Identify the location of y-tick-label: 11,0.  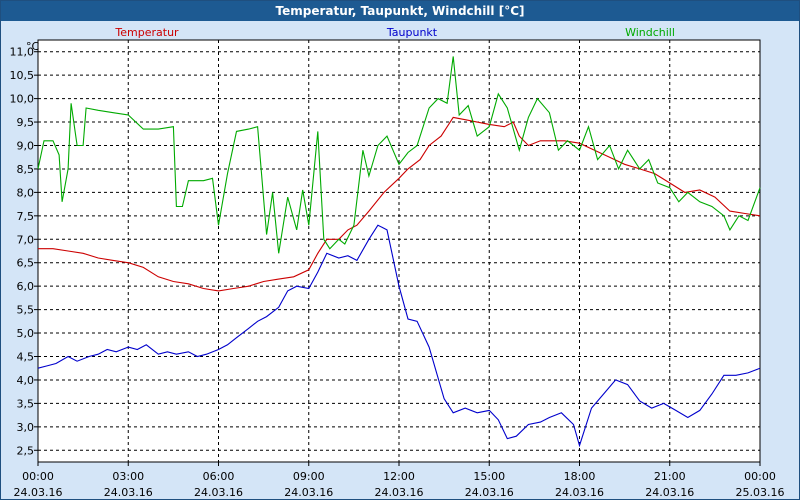
(22, 52).